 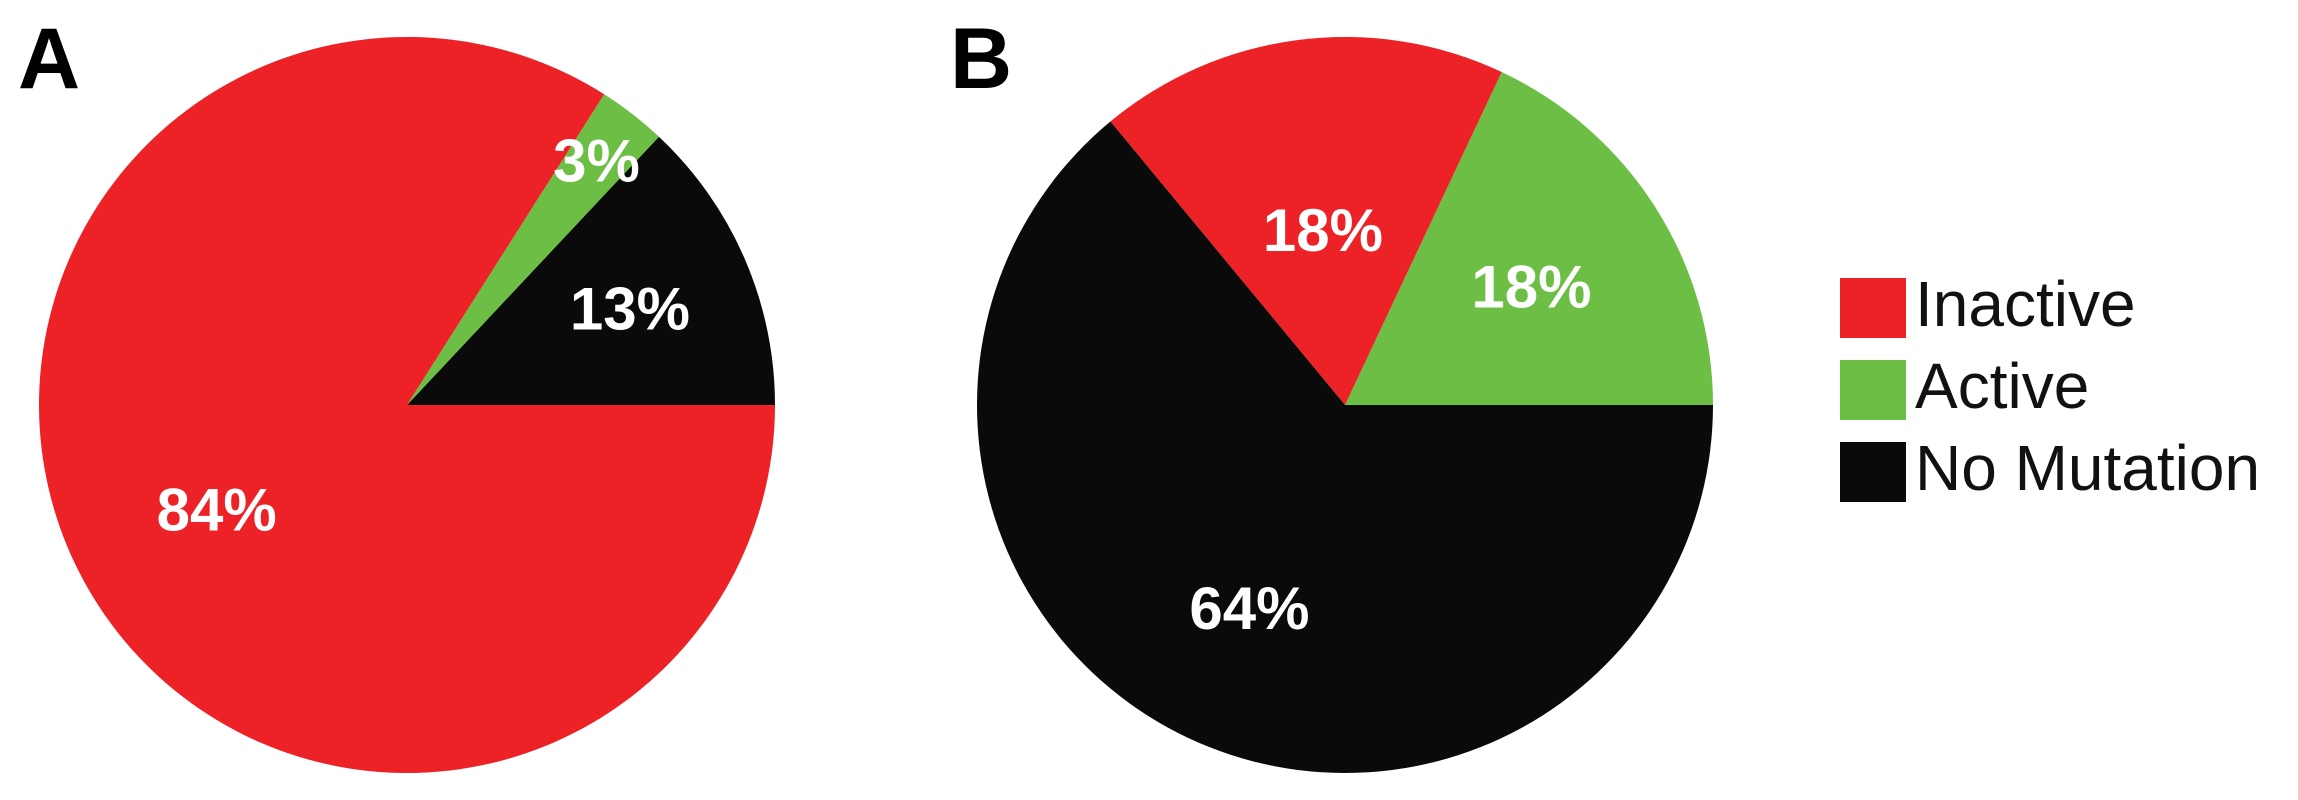 What do you see at coordinates (1529, 239) in the screenshot?
I see `pie-b-slice-active` at bounding box center [1529, 239].